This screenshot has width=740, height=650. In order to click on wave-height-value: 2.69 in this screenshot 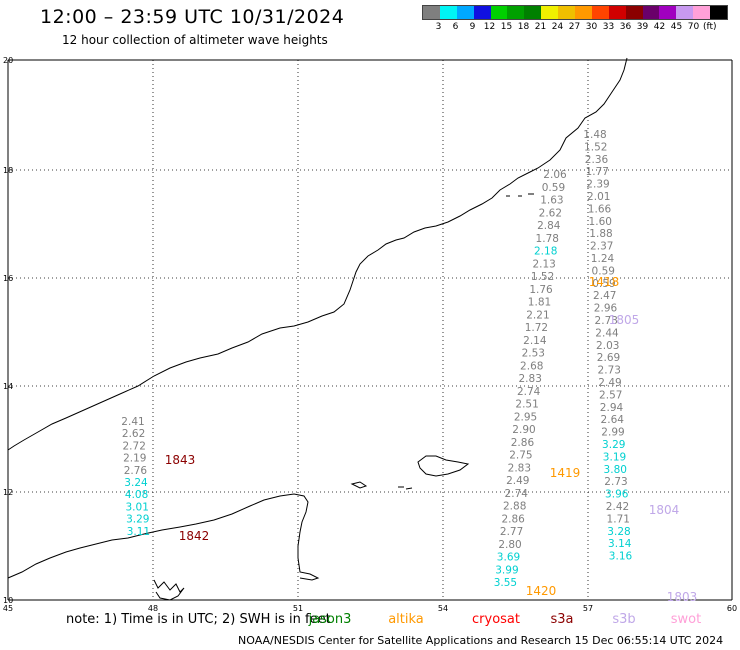, I will do `click(608, 358)`.